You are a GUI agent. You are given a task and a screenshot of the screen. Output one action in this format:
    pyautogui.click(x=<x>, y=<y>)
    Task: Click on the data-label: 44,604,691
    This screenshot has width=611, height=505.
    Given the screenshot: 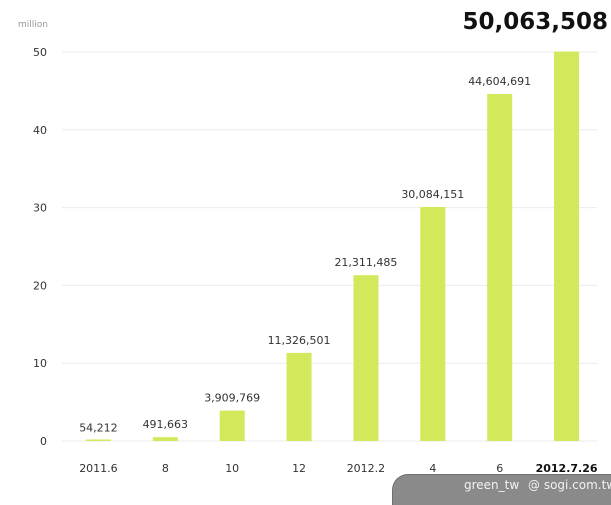 What is the action you would take?
    pyautogui.click(x=499, y=81)
    